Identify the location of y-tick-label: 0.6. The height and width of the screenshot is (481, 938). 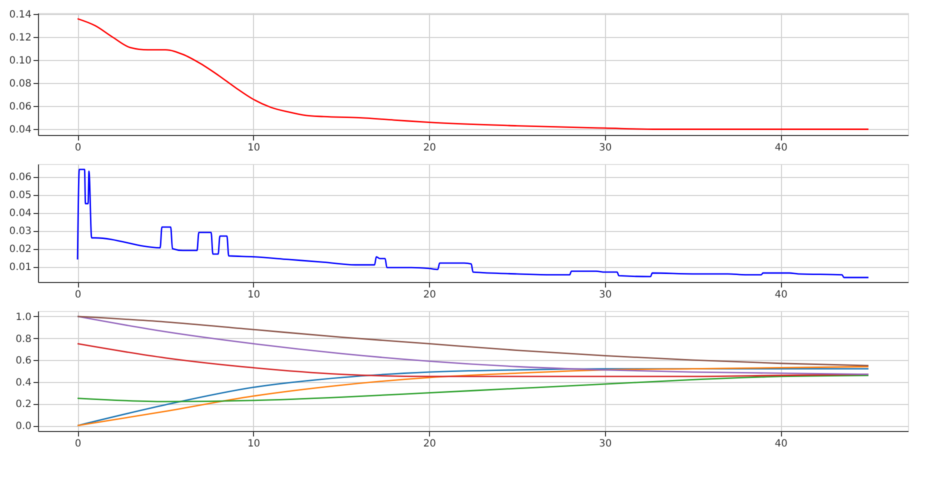
(24, 361).